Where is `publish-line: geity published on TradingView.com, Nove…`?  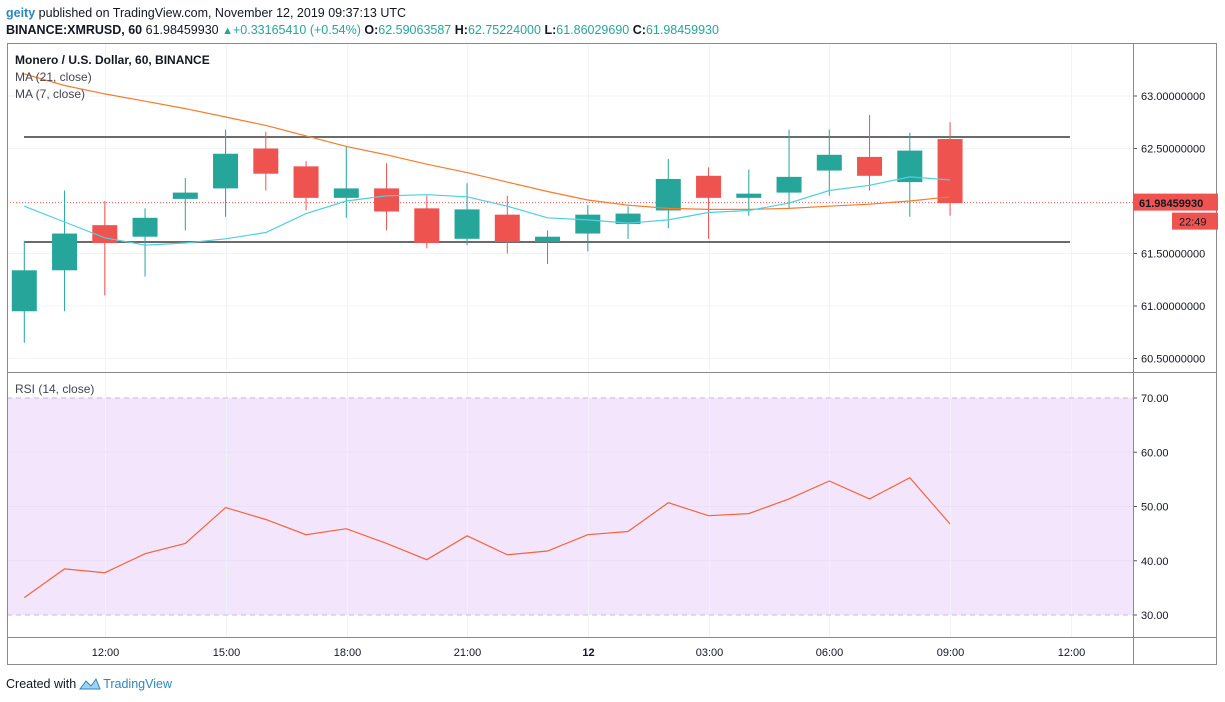 publish-line: geity published on TradingView.com, Nove… is located at coordinates (206, 13).